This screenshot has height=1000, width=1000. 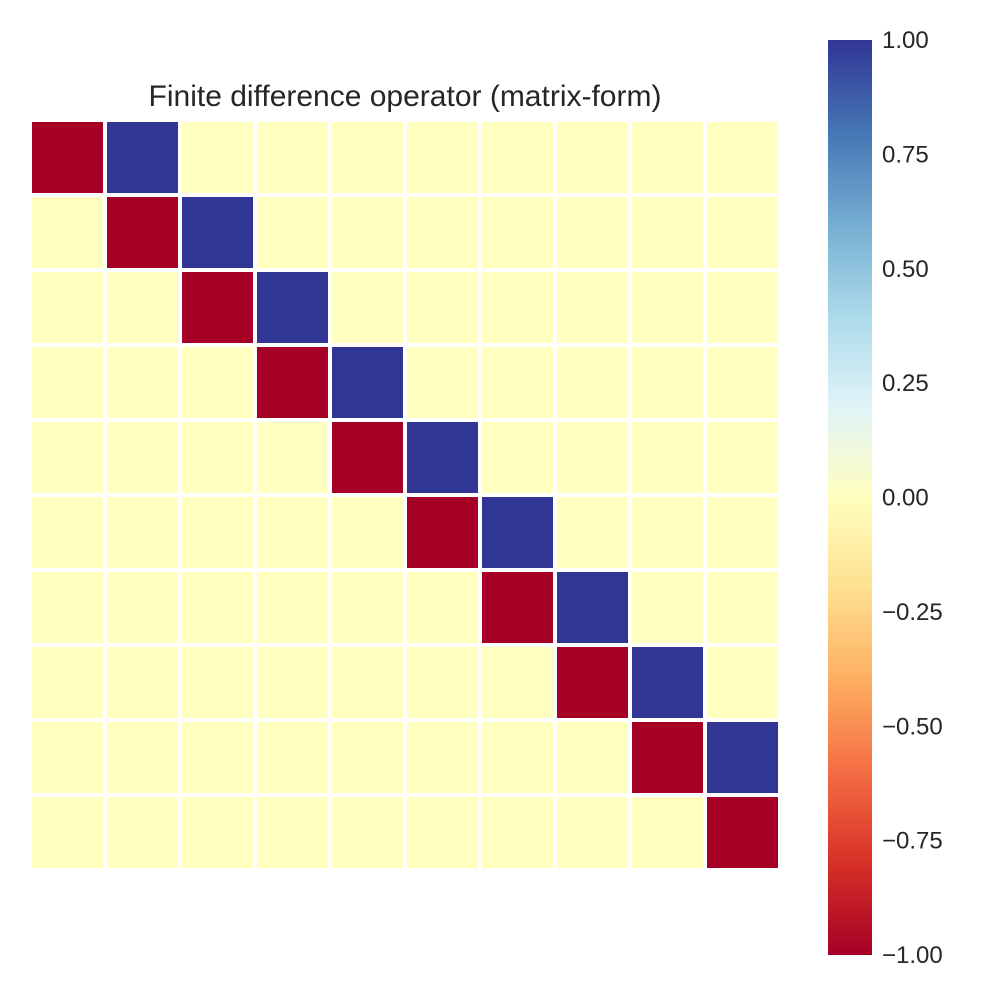 I want to click on heatmap-cell-r1-c1, so click(x=142, y=232).